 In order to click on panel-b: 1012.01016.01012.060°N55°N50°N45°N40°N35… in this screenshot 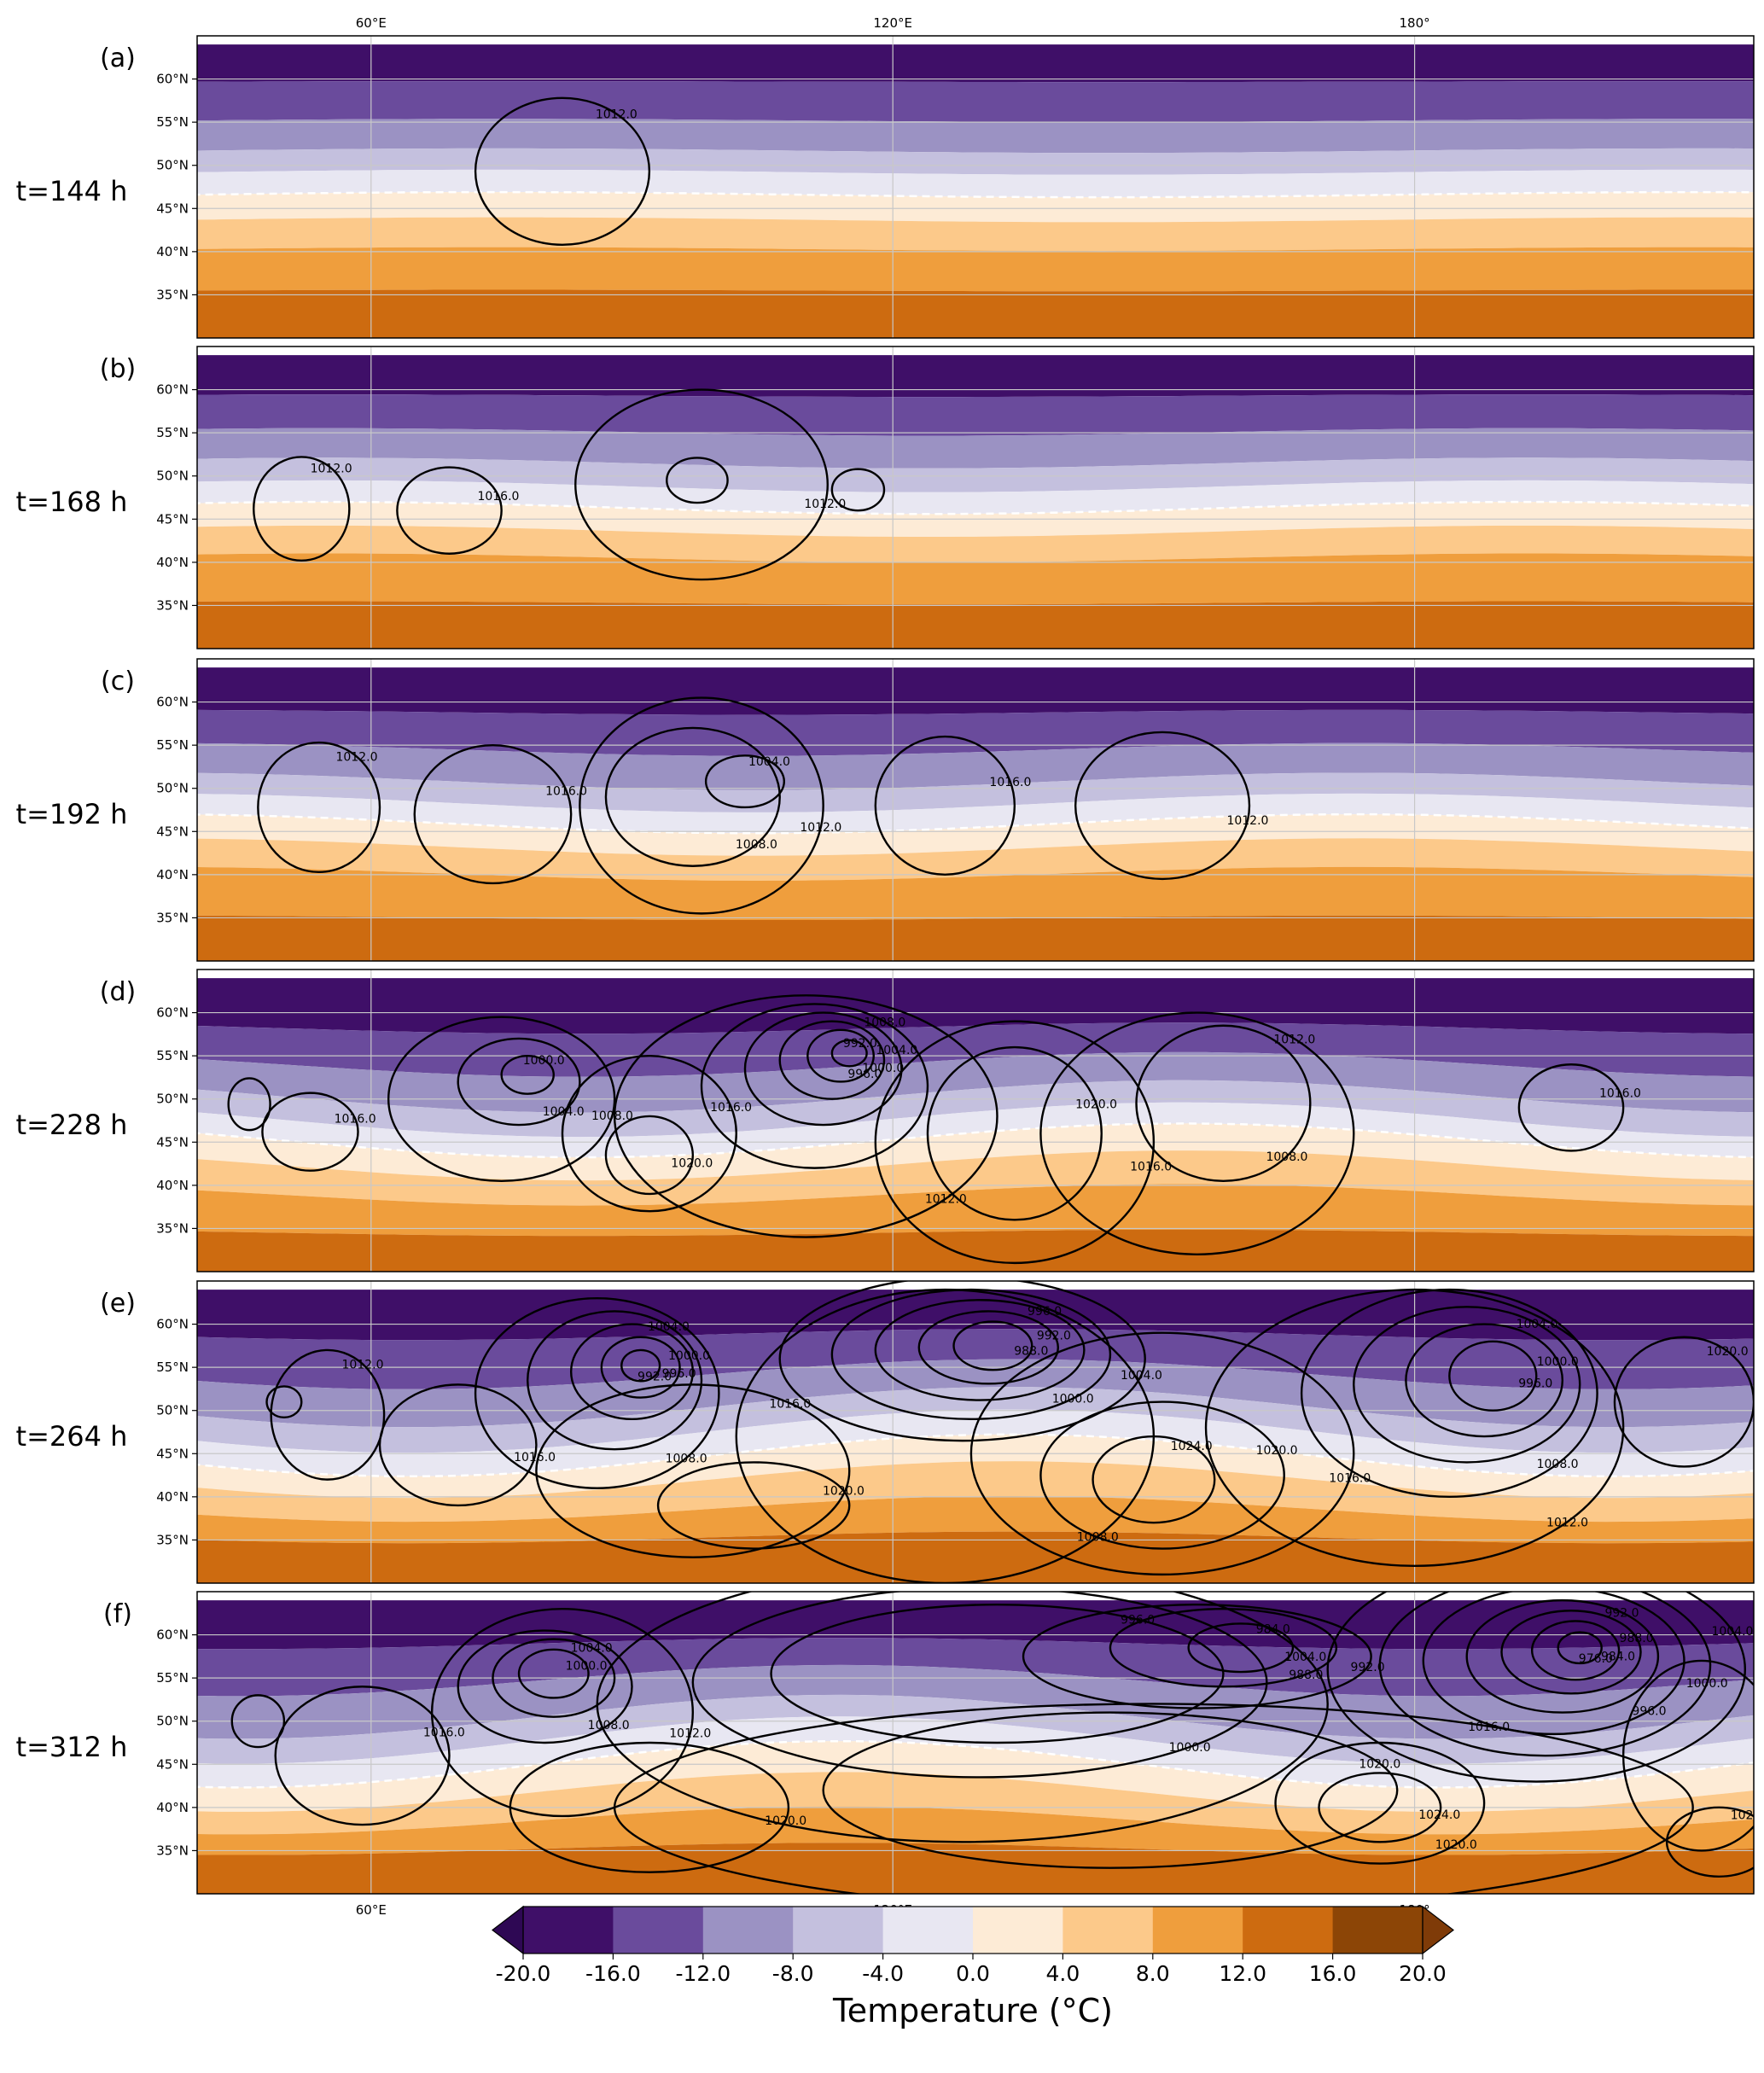, I will do `click(886, 497)`.